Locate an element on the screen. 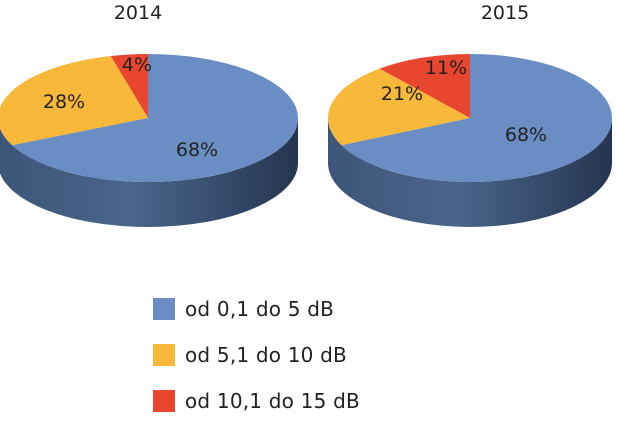  slice-label-2015-0: 68% is located at coordinates (526, 135).